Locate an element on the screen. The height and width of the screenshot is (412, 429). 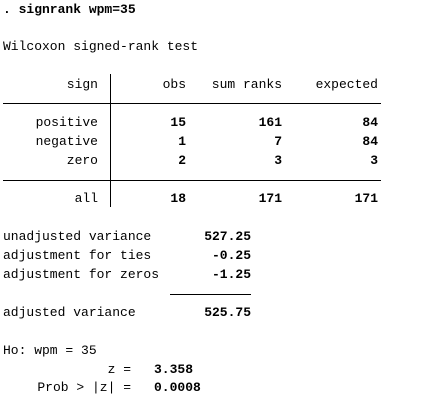
hypothesis: Ho: wpm = 35 is located at coordinates (50, 350).